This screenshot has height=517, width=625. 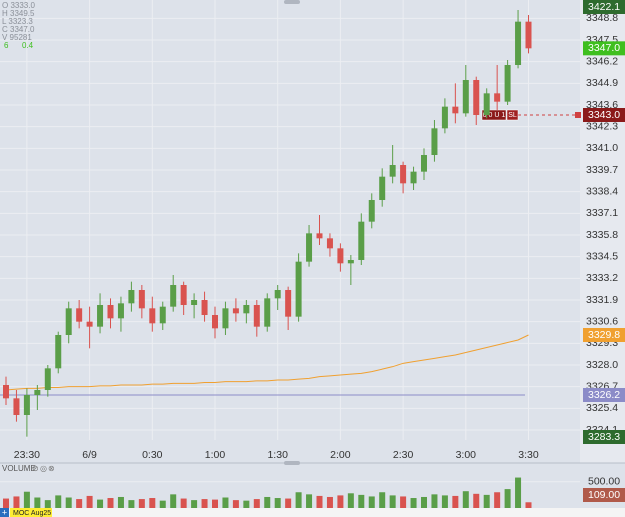 What do you see at coordinates (604, 395) in the screenshot?
I see `price-marker-label: 3326.2` at bounding box center [604, 395].